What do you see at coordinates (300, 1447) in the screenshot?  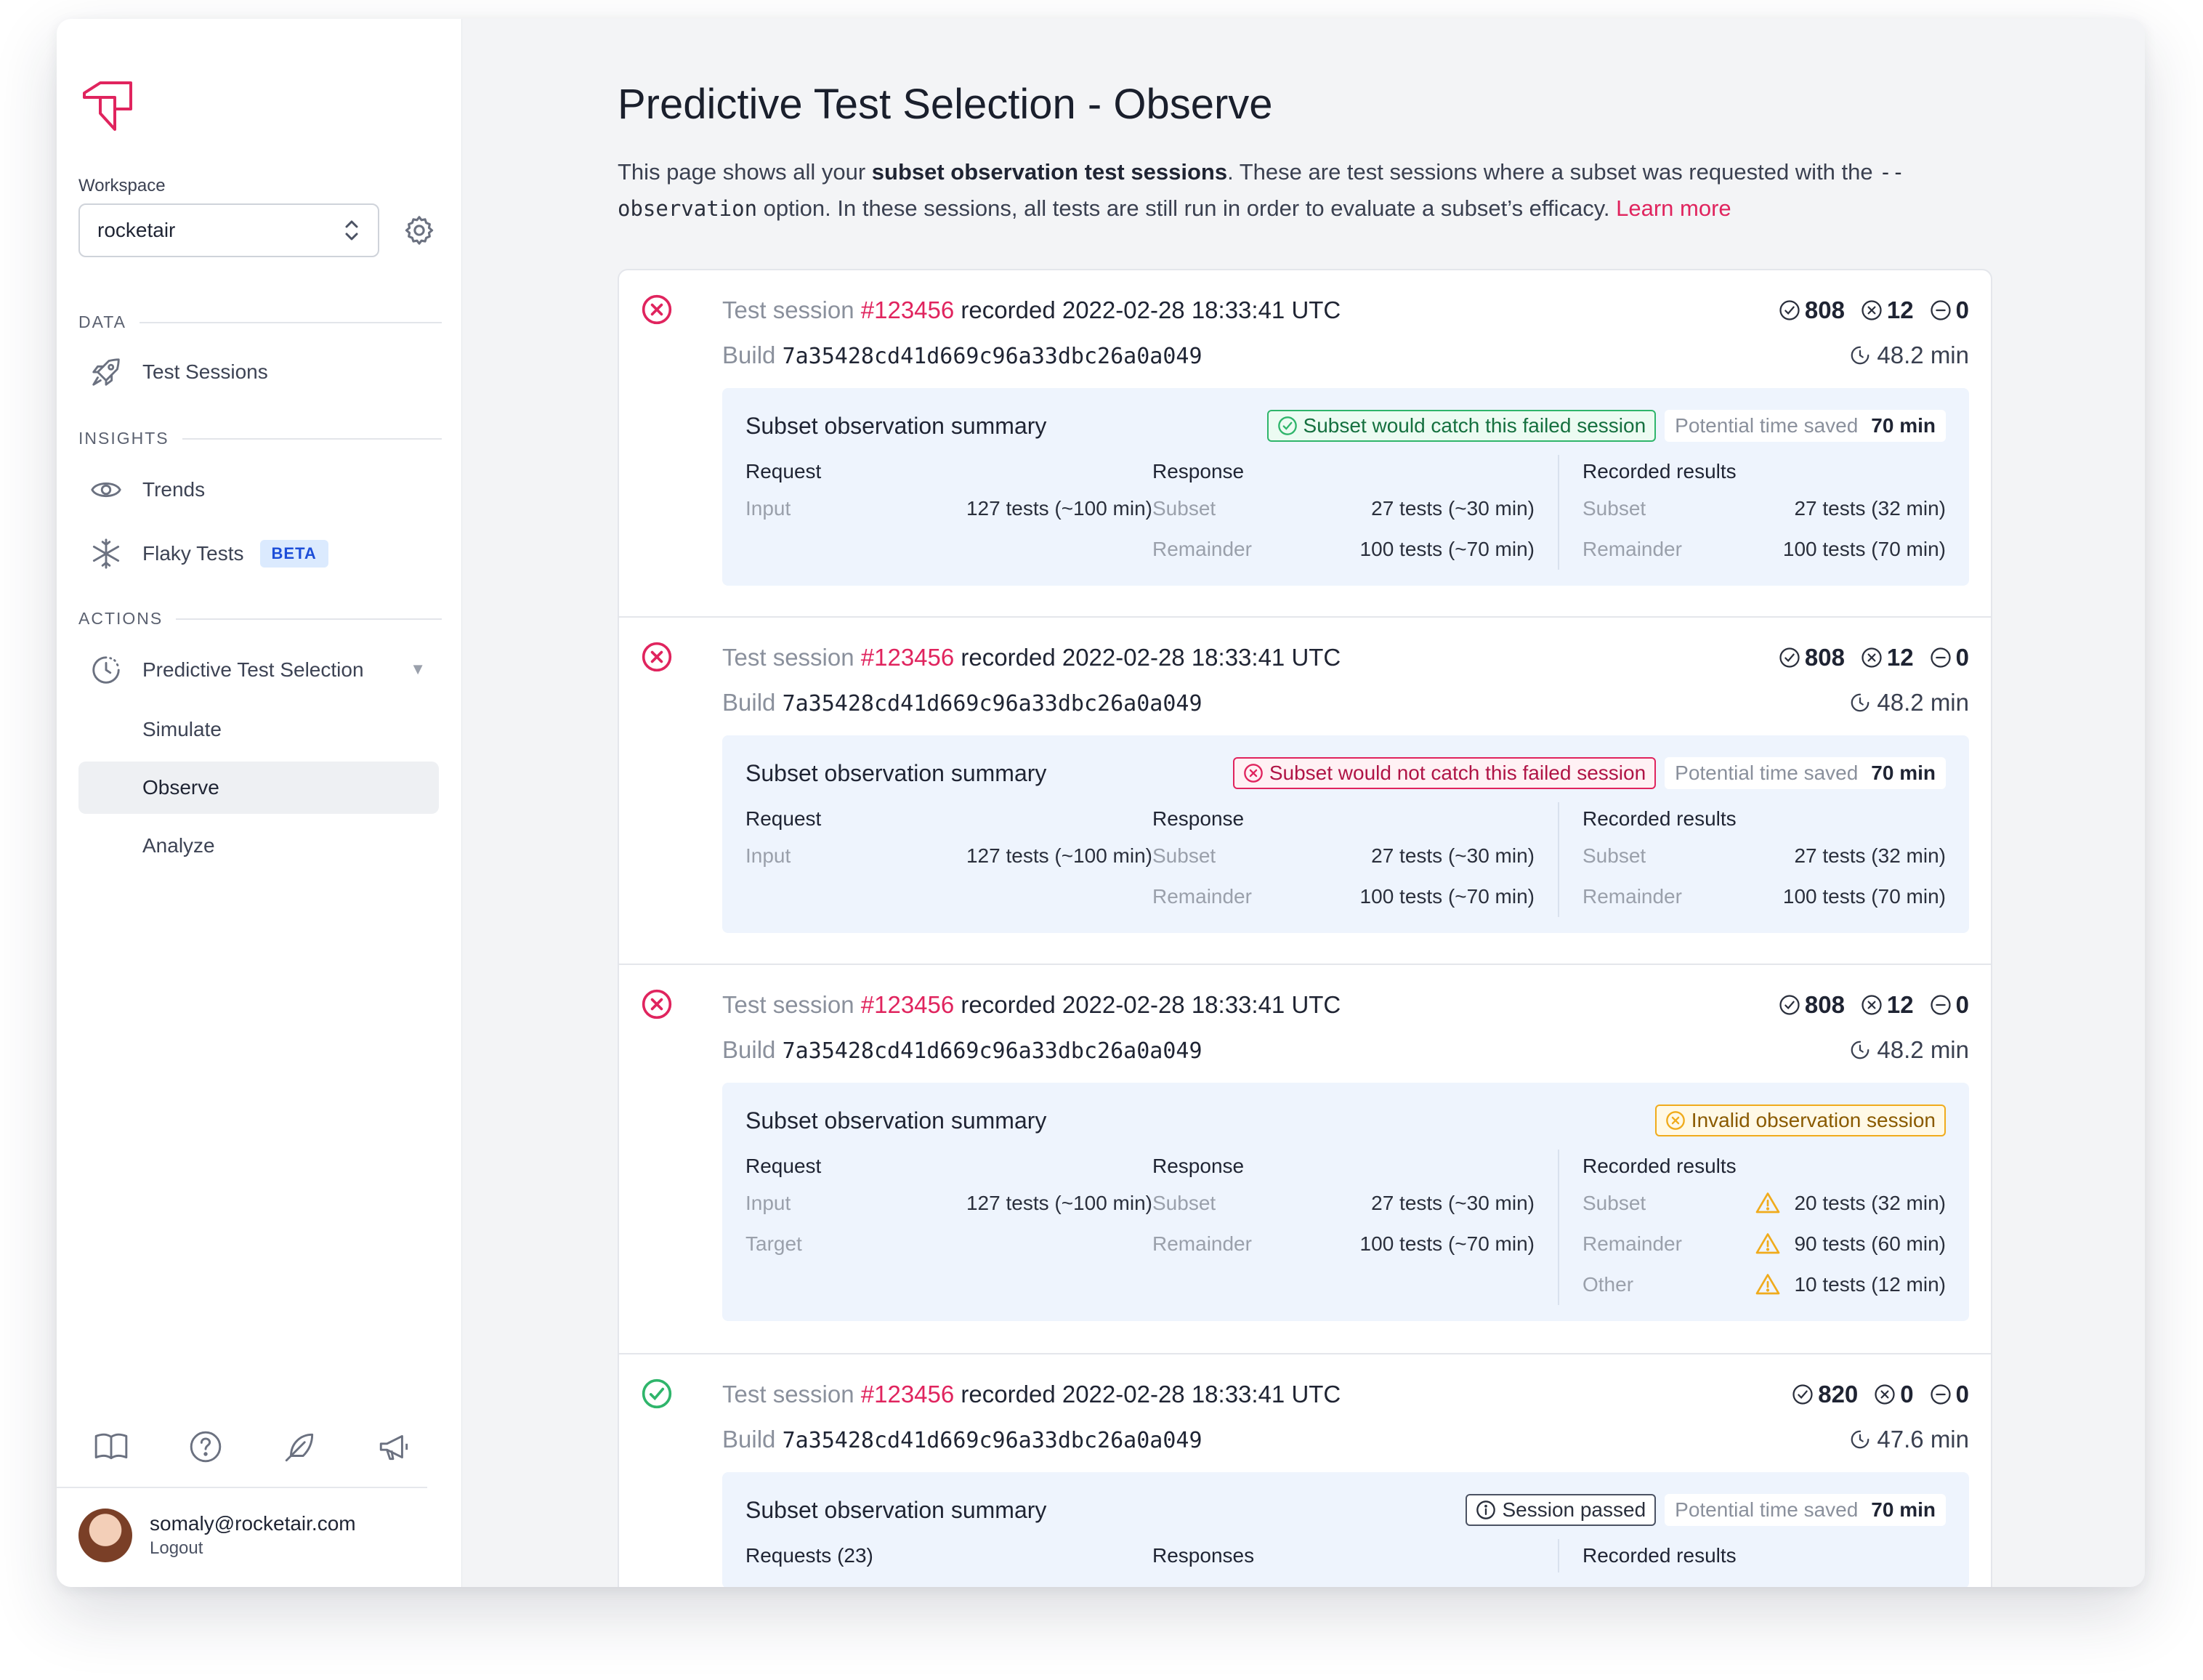 I see `feather-icon` at bounding box center [300, 1447].